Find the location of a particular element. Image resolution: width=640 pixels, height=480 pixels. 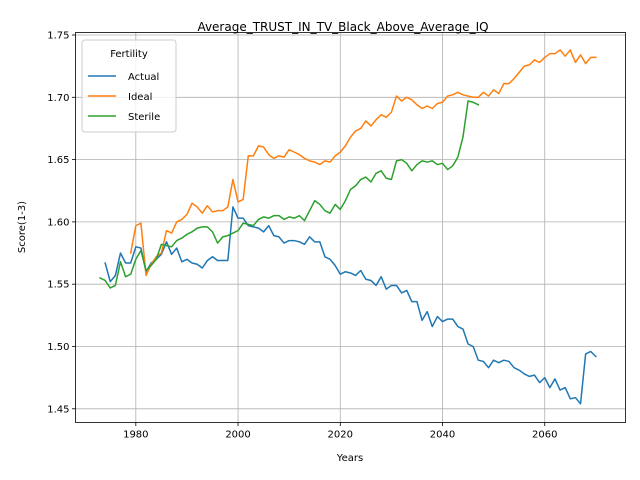

y-tick-label: 1.70 is located at coordinates (58, 98).